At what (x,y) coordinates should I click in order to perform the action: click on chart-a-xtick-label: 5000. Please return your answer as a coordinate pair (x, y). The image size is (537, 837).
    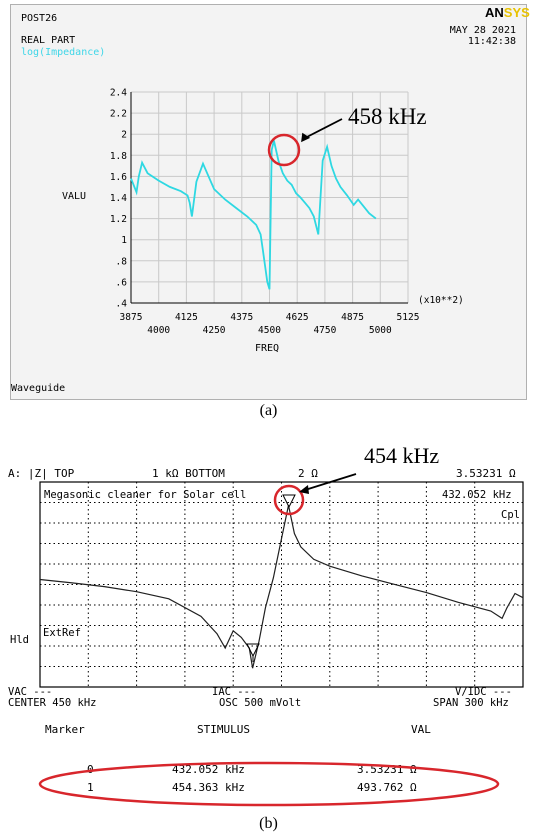
    Looking at the image, I should click on (380, 330).